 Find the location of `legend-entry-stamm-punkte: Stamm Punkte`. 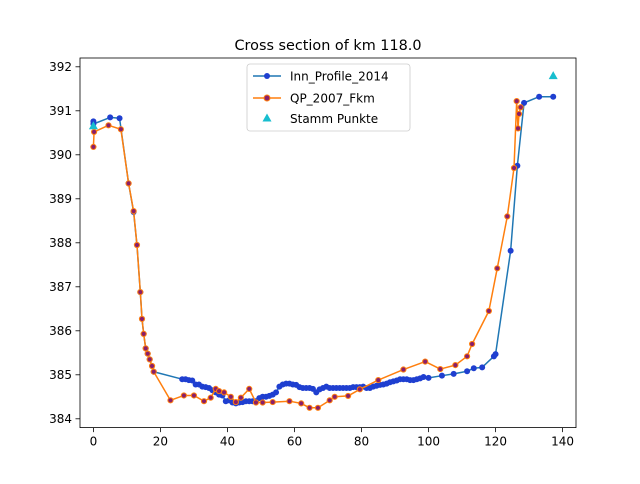

legend-entry-stamm-punkte: Stamm Punkte is located at coordinates (320, 119).